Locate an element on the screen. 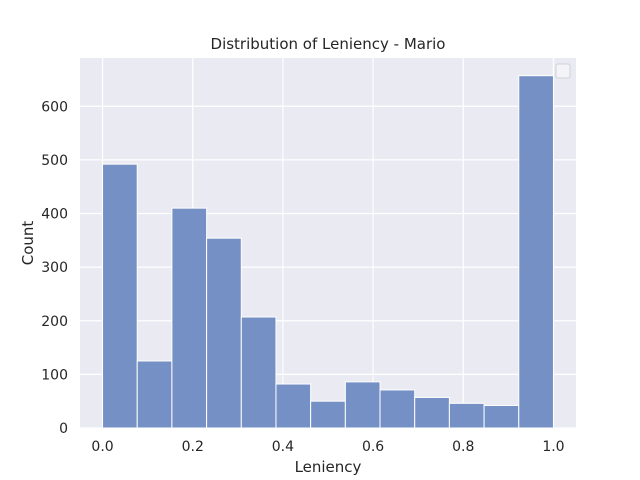  x-axis-title: Leniency is located at coordinates (328, 467).